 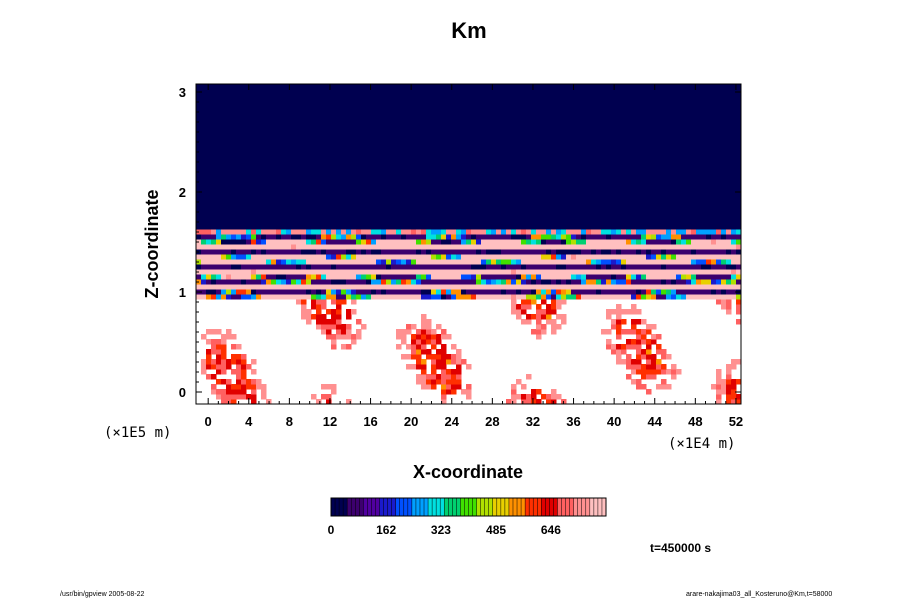 What do you see at coordinates (468, 507) in the screenshot?
I see `colorbar-frame` at bounding box center [468, 507].